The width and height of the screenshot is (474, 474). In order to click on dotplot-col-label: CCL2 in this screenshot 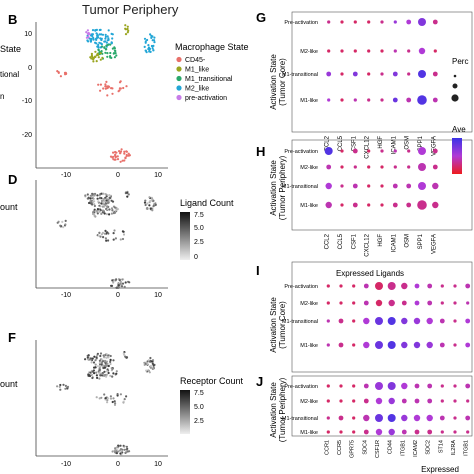, I will do `click(328, 143)`.